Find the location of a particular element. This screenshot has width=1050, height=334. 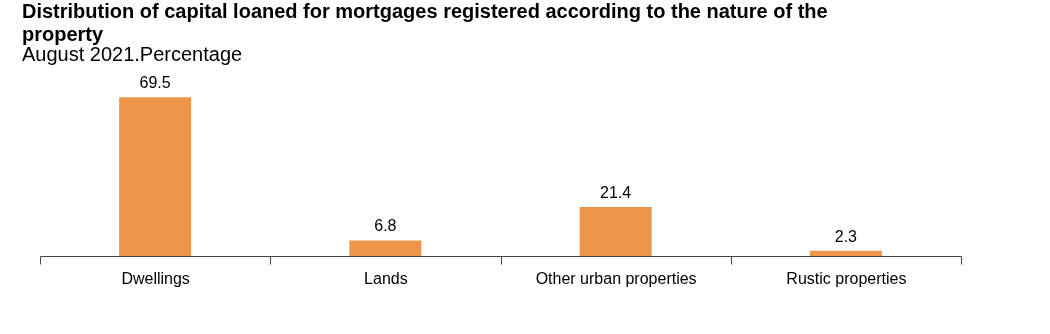

data-label: 69.5 is located at coordinates (155, 83).